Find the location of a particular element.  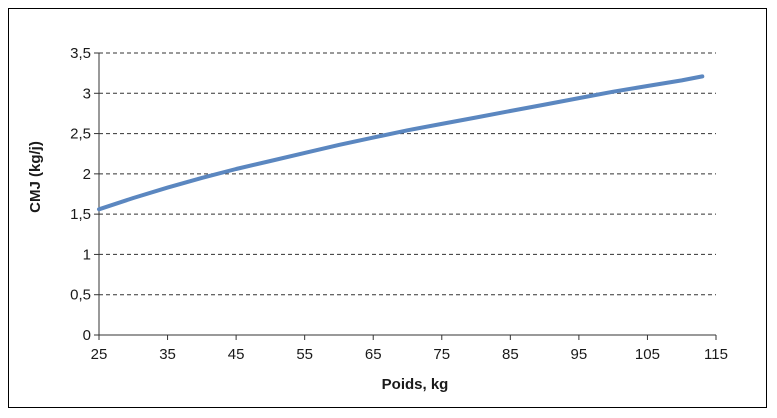

x-axis-title: Poids, kg is located at coordinates (415, 384).